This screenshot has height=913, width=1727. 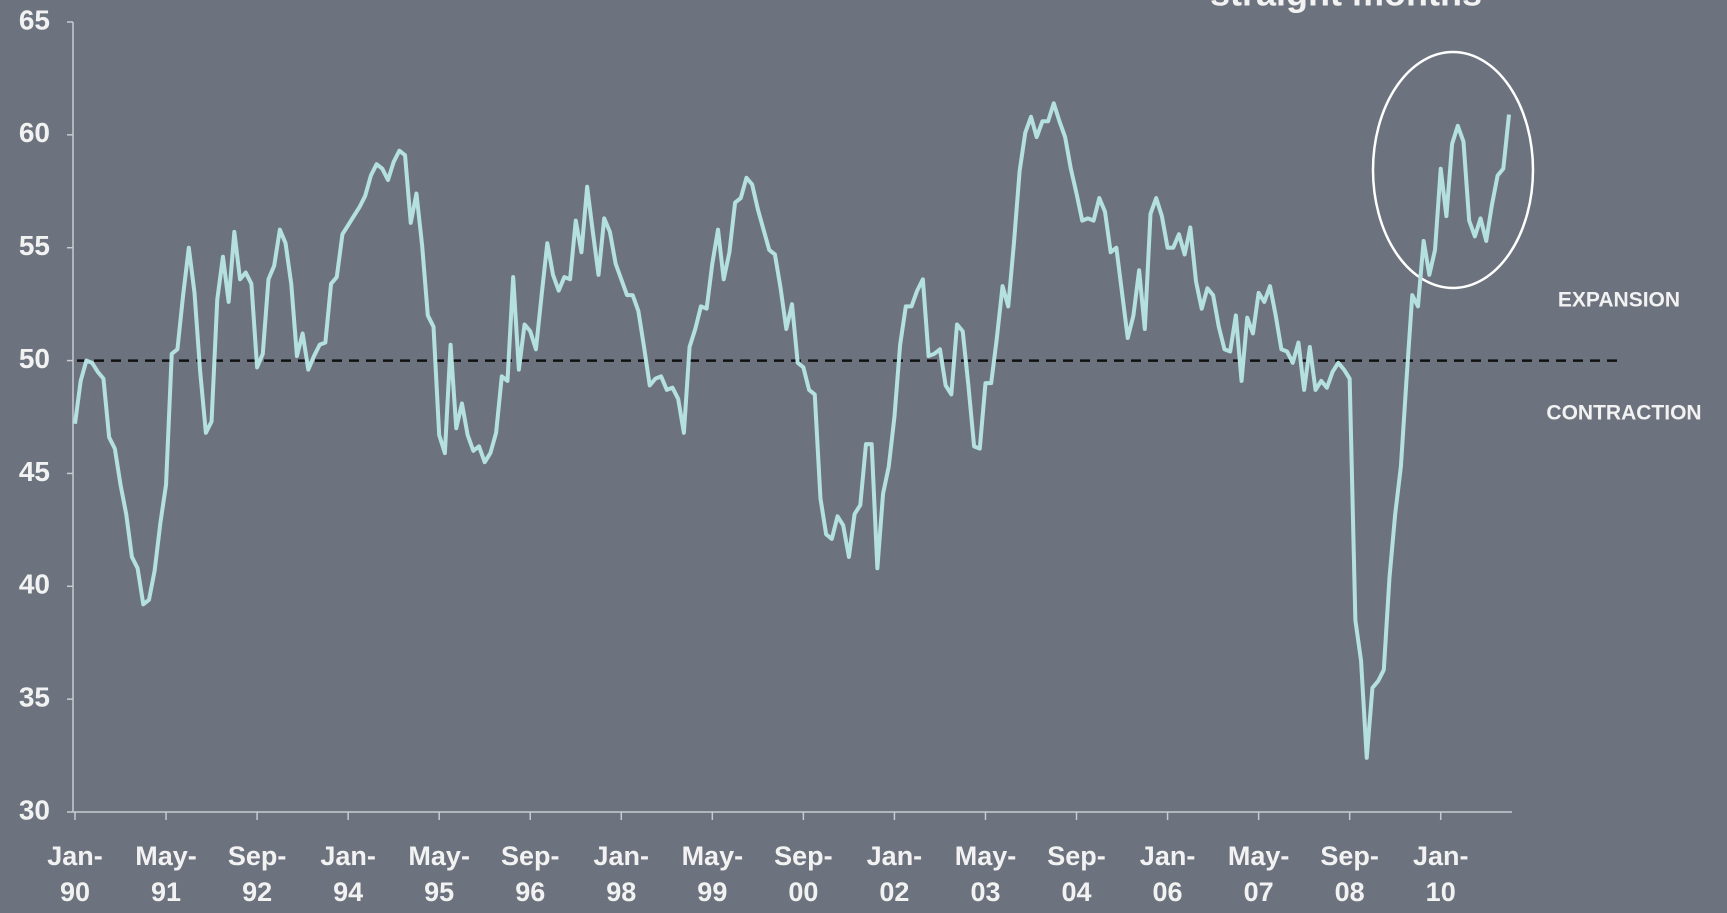 What do you see at coordinates (34, 697) in the screenshot?
I see `y-tick-label: 35` at bounding box center [34, 697].